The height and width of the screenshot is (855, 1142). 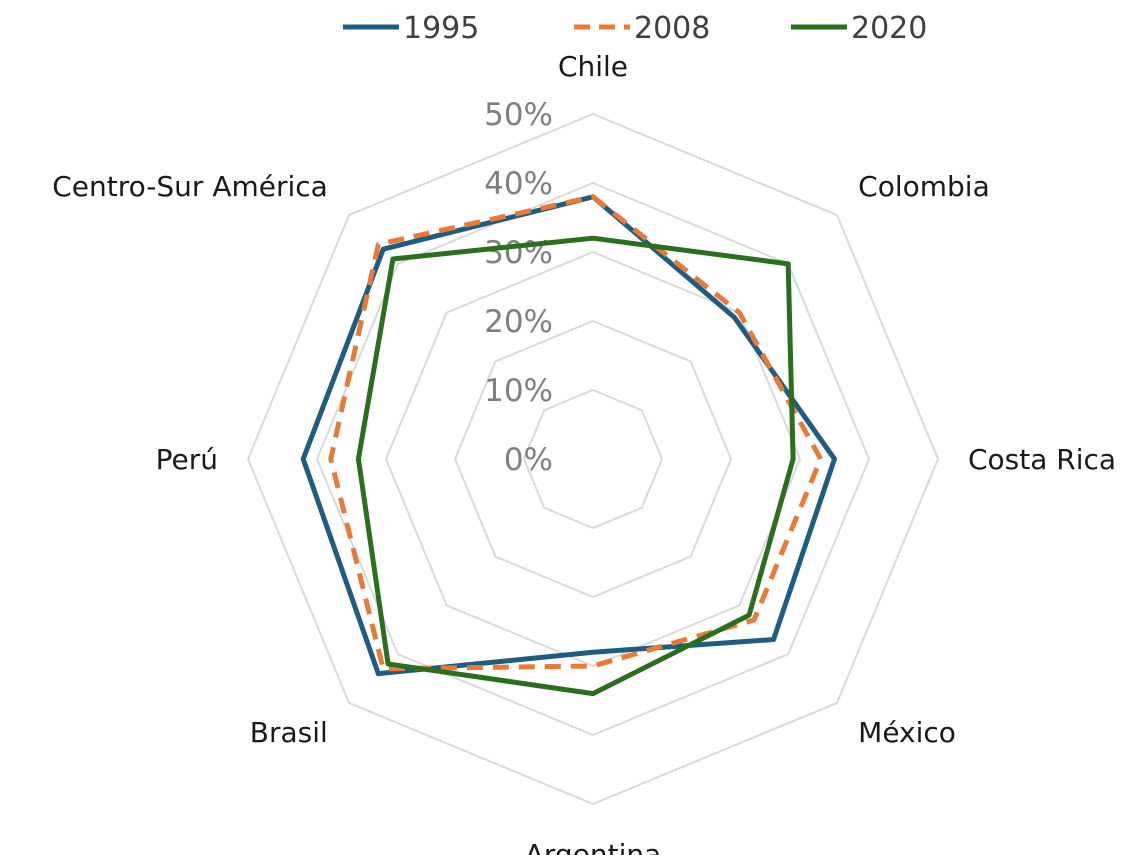 What do you see at coordinates (593, 846) in the screenshot?
I see `category-label: Argentina` at bounding box center [593, 846].